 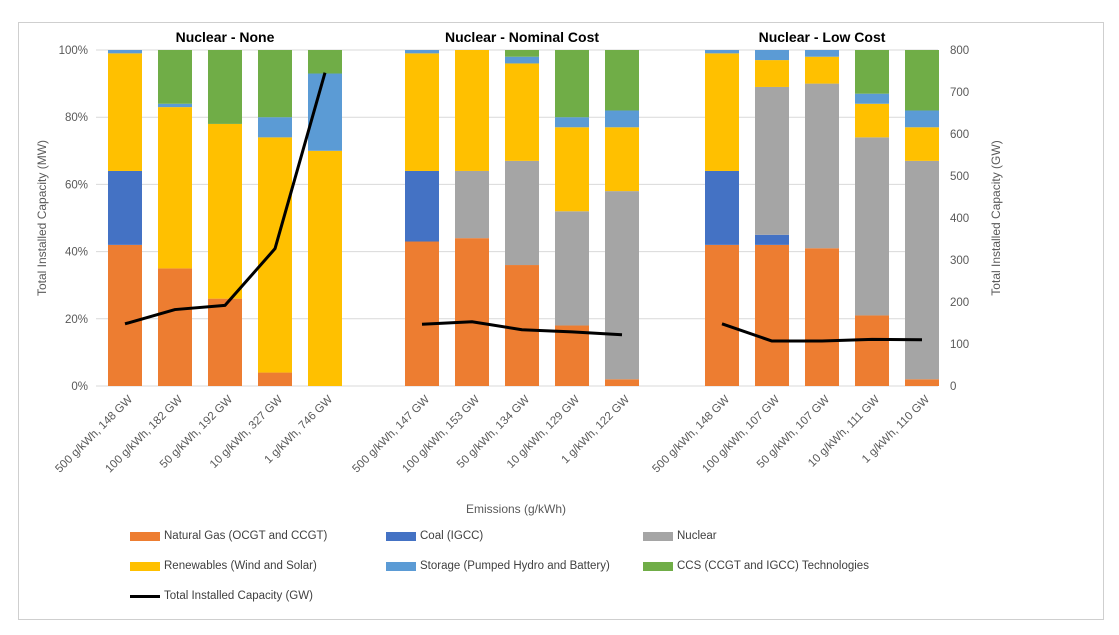 I want to click on legend-label: Coal (IGCC), so click(x=452, y=536).